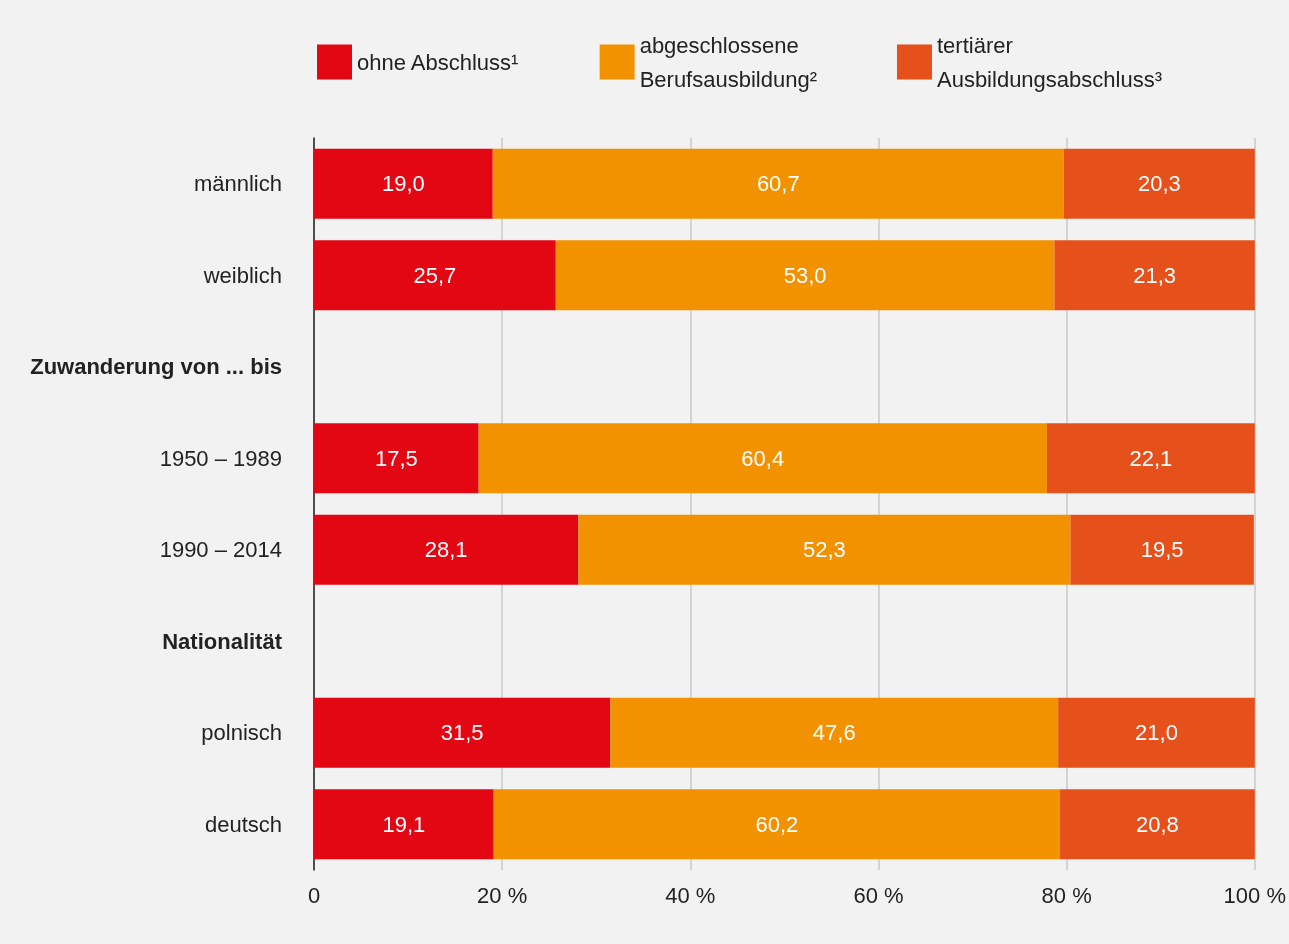  I want to click on data-label: 17,5, so click(396, 458).